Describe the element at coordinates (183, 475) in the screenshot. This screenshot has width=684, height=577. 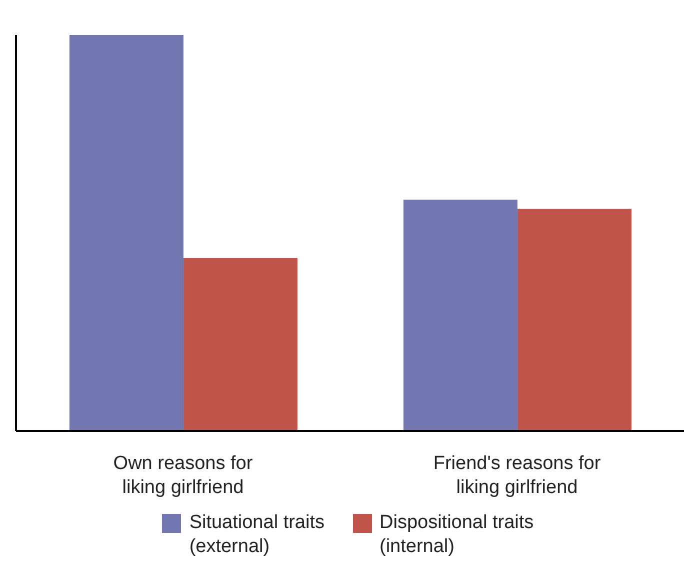
I see `x-tick-label: Own reasons for liking girlfriend` at that location.